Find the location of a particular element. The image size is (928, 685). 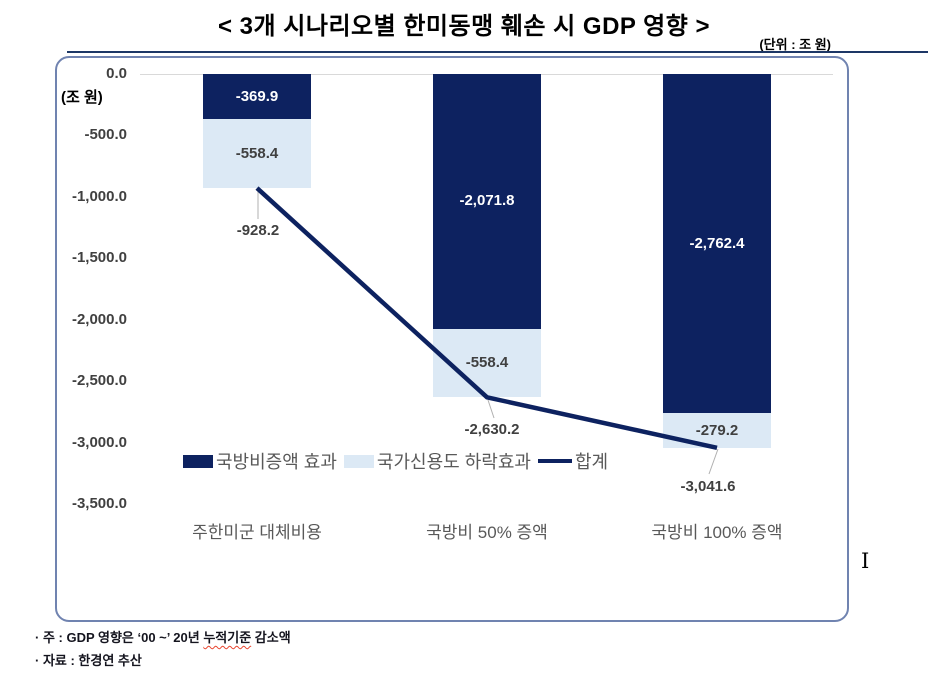

legend-label: 국방비증액 효과 is located at coordinates (276, 462).